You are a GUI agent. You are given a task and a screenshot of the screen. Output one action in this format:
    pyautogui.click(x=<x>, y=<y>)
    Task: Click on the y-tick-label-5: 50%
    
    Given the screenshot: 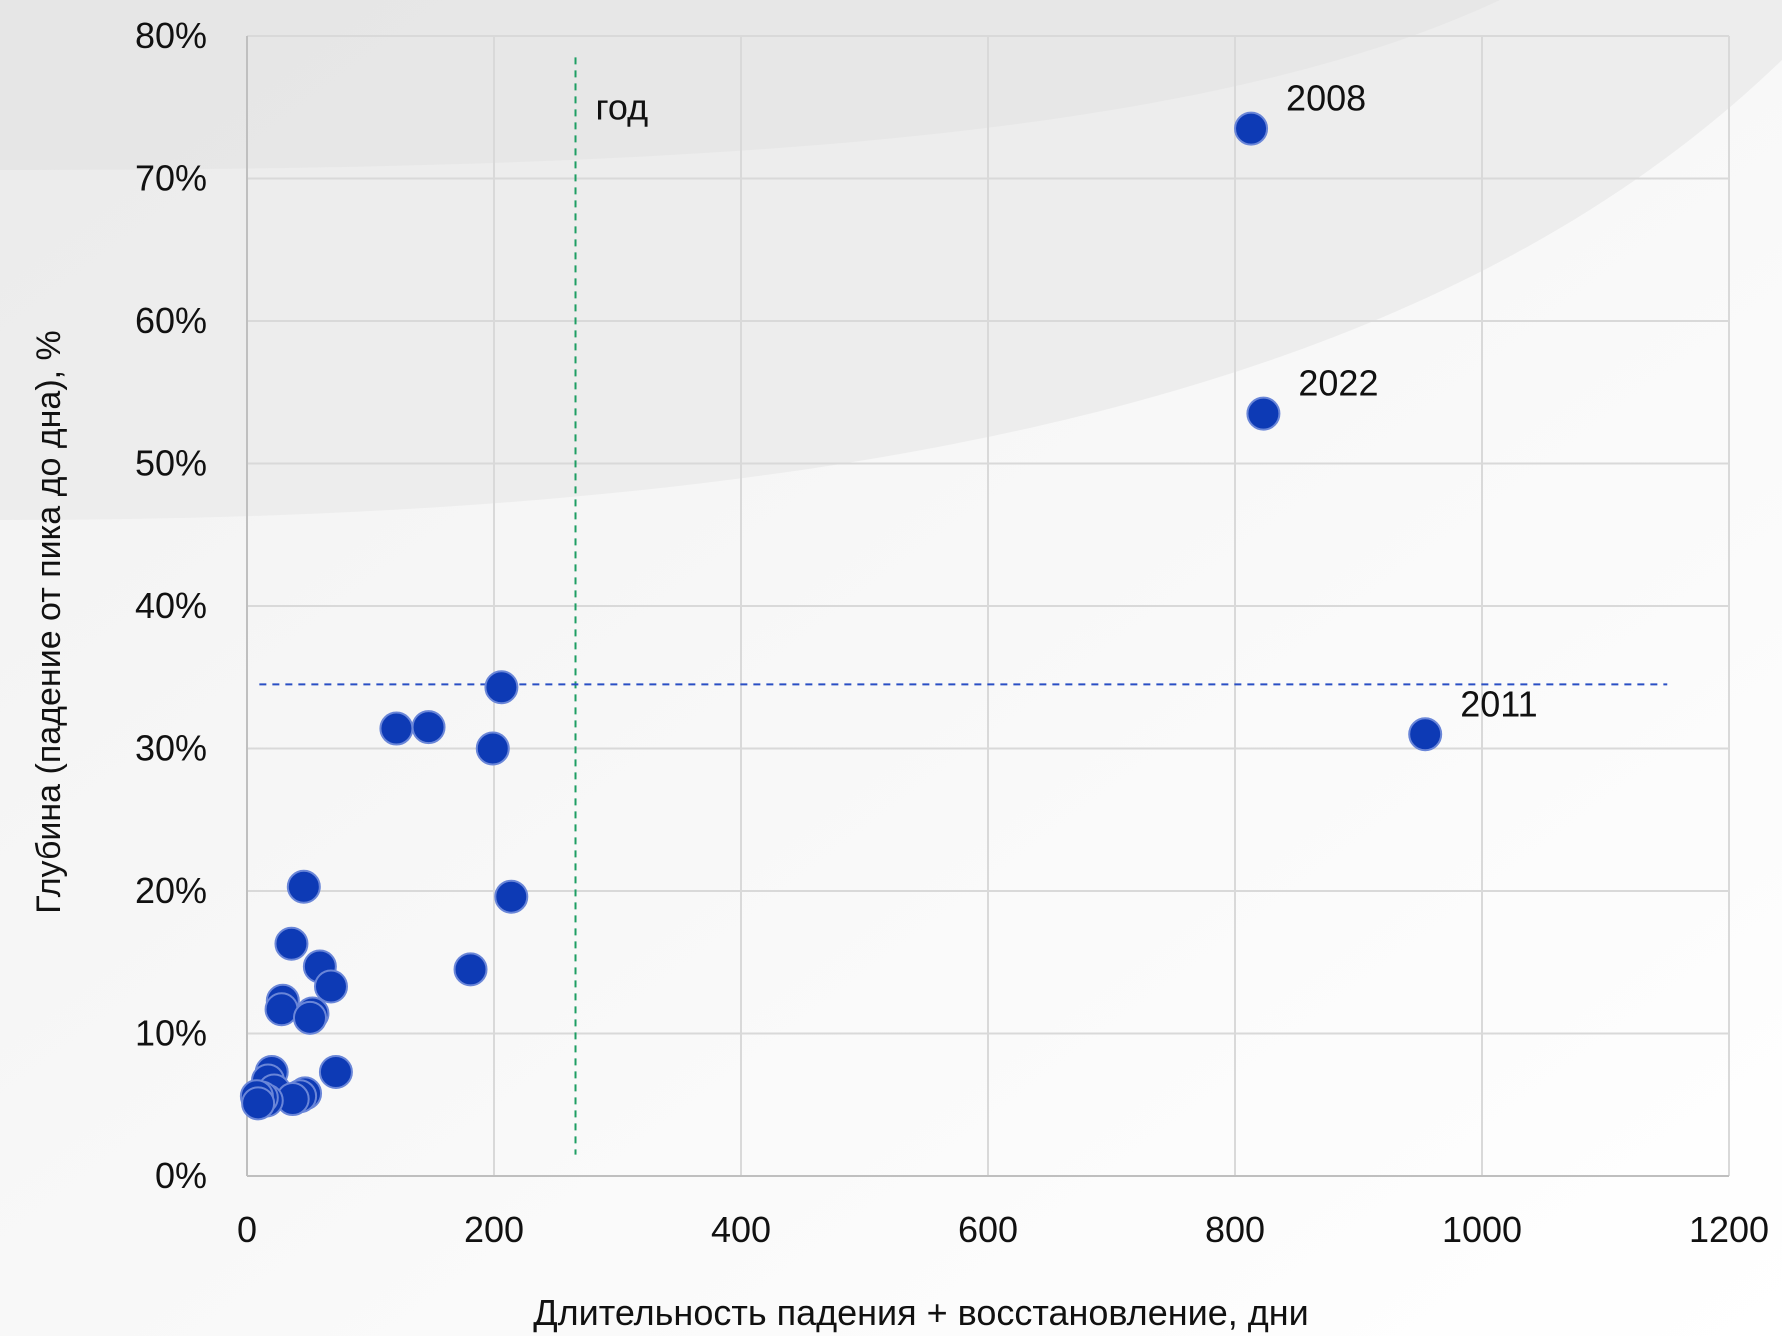 What is the action you would take?
    pyautogui.click(x=171, y=463)
    